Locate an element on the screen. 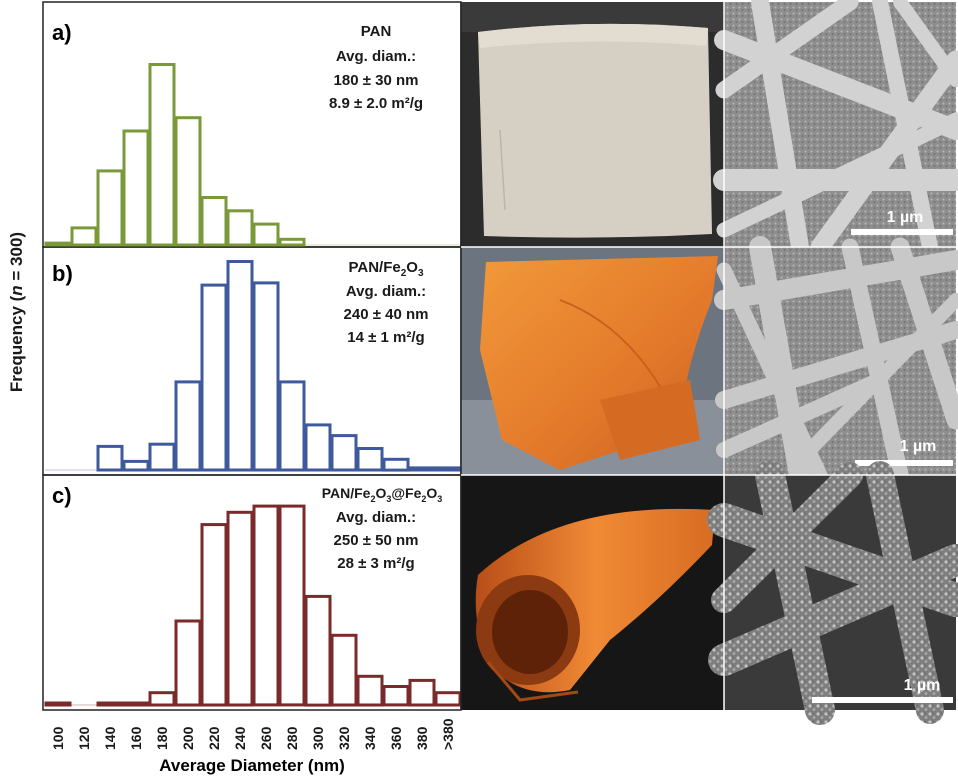  surface-area-value: 14 ± 1 m²/g is located at coordinates (385, 337).